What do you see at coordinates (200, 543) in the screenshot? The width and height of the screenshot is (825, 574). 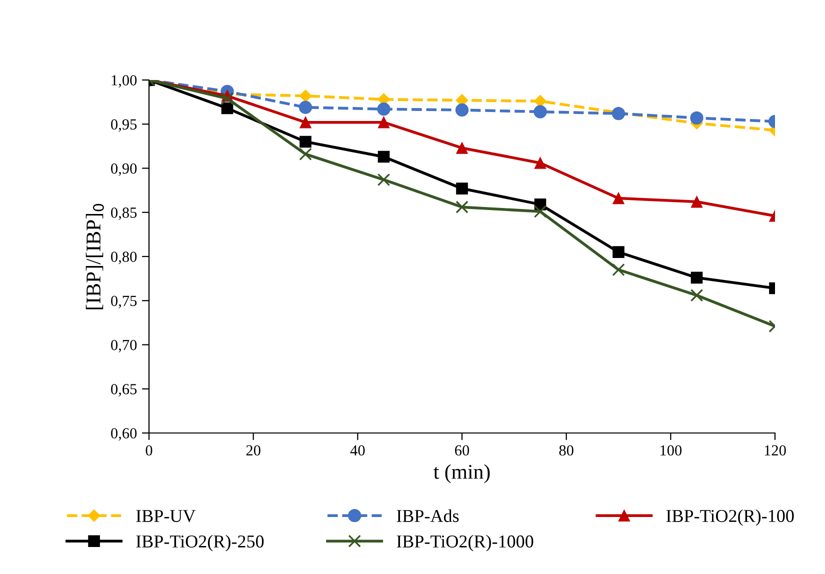 I see `legend-label: IBP-TiO2(R)-250` at bounding box center [200, 543].